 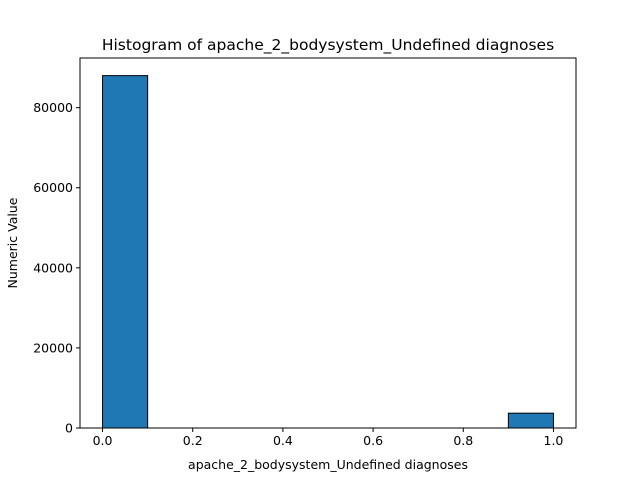 I want to click on y-tick-label: 0, so click(x=69, y=428).